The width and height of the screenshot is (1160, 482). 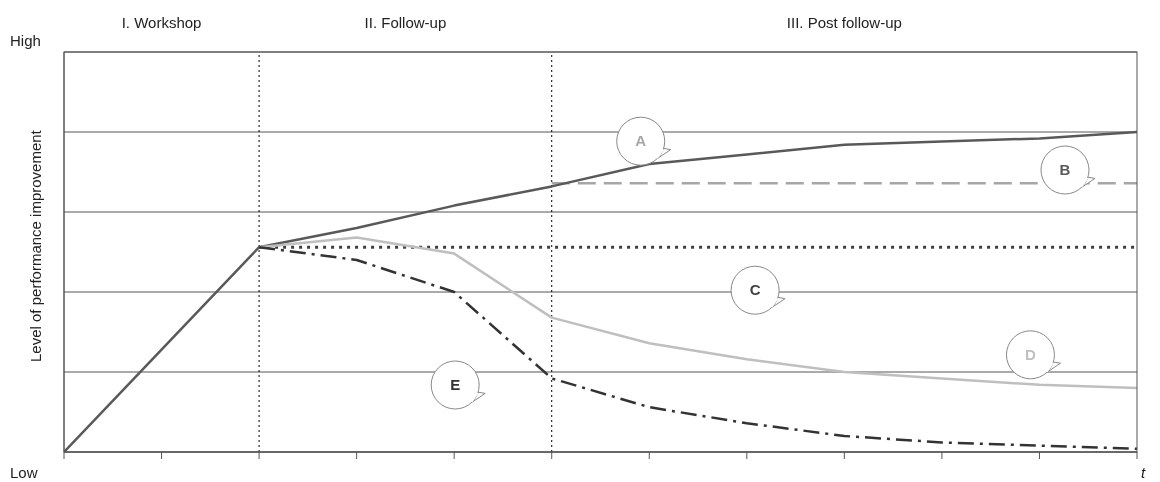 I want to click on series-label: B, so click(x=1065, y=169).